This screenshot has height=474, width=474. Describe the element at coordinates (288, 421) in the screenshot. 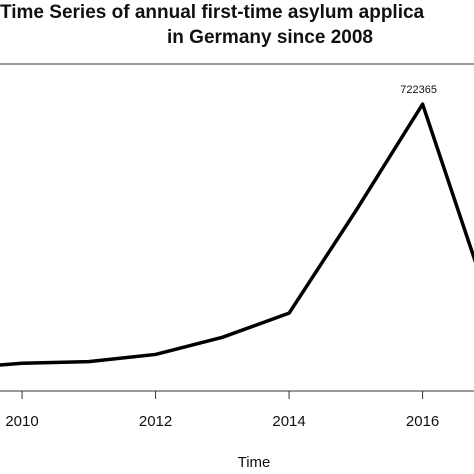

I see `x-tick-label: 2014` at that location.